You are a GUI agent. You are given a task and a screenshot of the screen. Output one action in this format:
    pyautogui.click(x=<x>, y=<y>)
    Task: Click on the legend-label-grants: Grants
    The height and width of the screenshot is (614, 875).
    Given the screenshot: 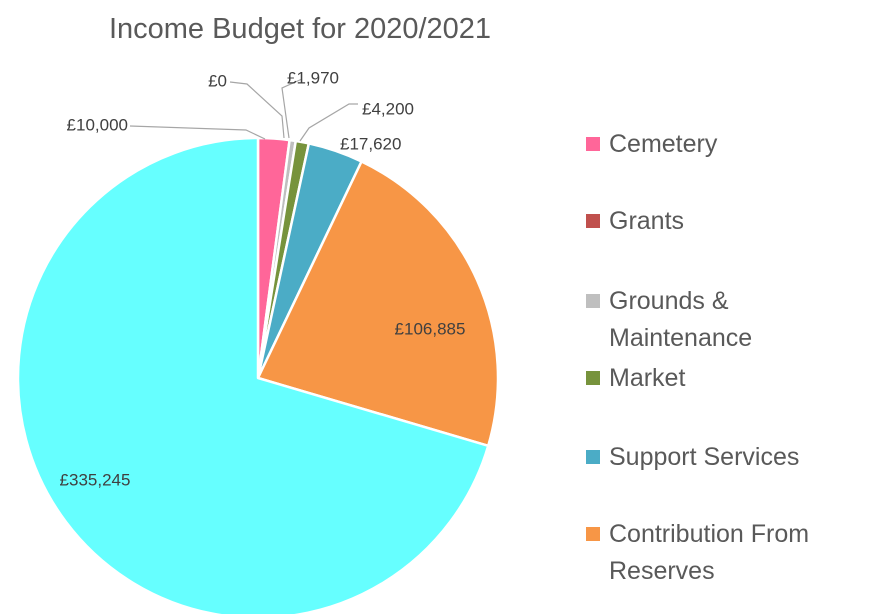 What is the action you would take?
    pyautogui.click(x=646, y=221)
    